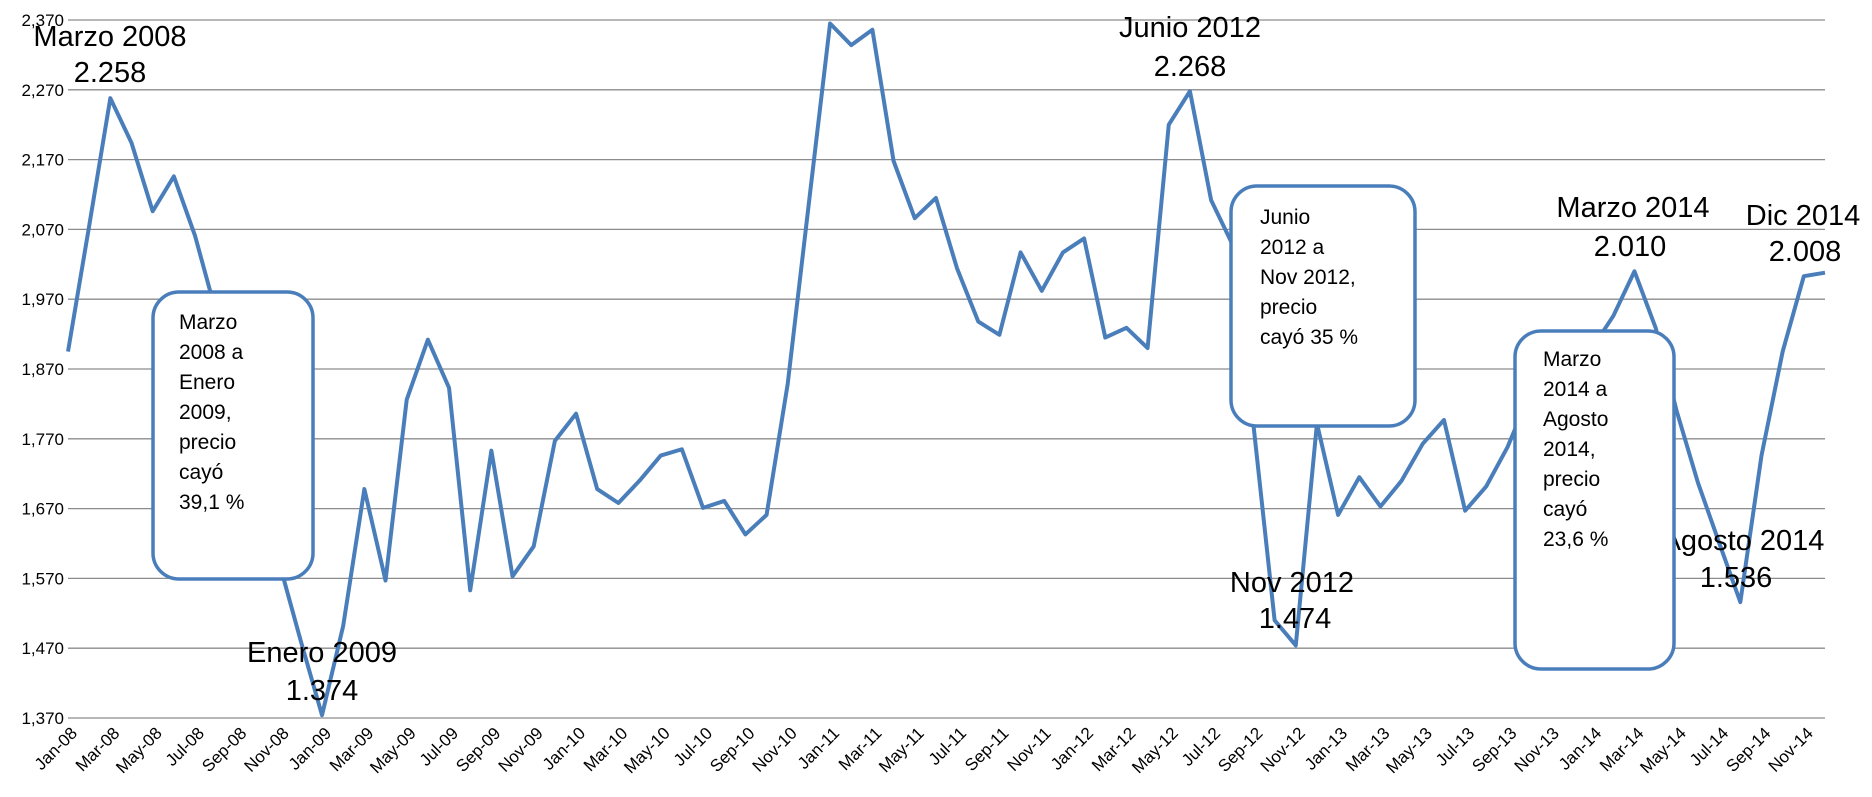 The height and width of the screenshot is (797, 1872). I want to click on callout-text: cayó 35 %, so click(1309, 337).